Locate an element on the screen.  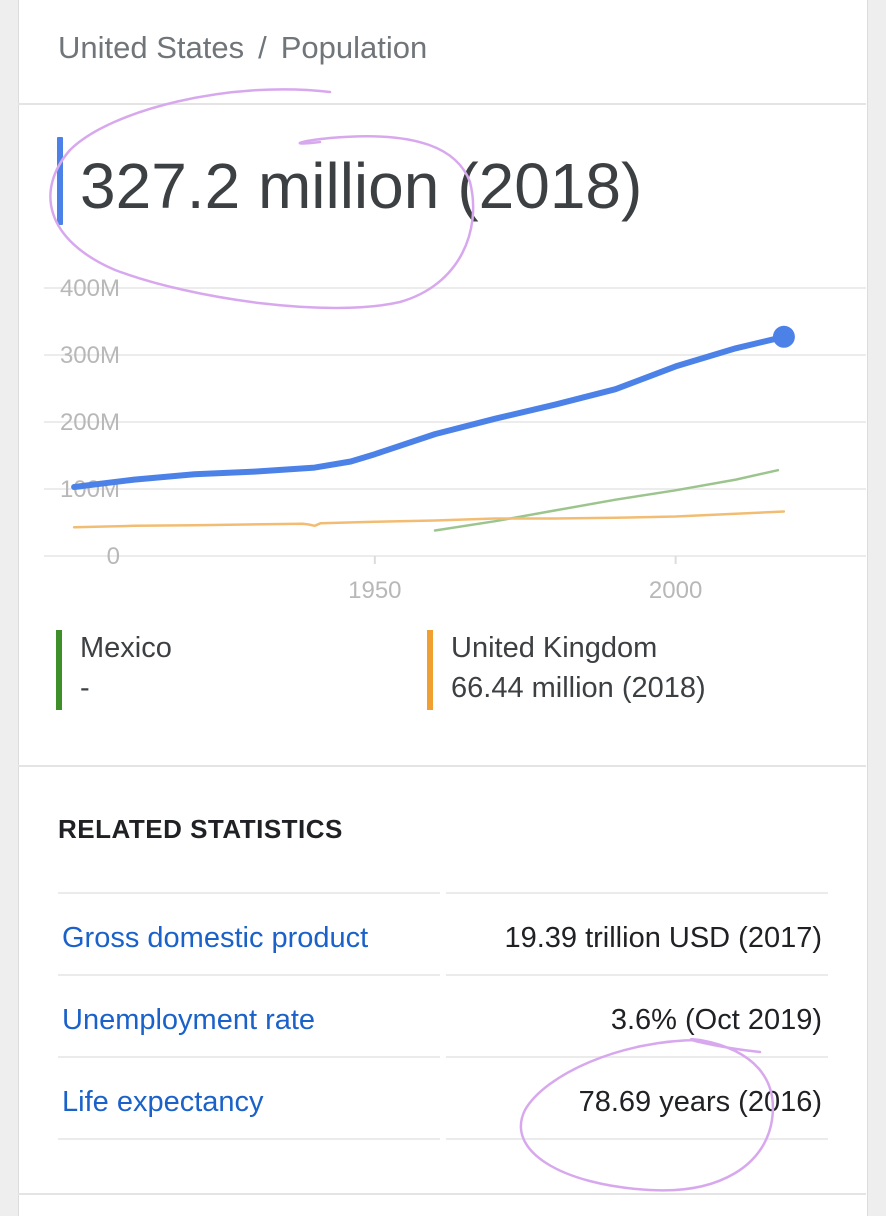
x-tick-label: 1950 is located at coordinates (374, 590).